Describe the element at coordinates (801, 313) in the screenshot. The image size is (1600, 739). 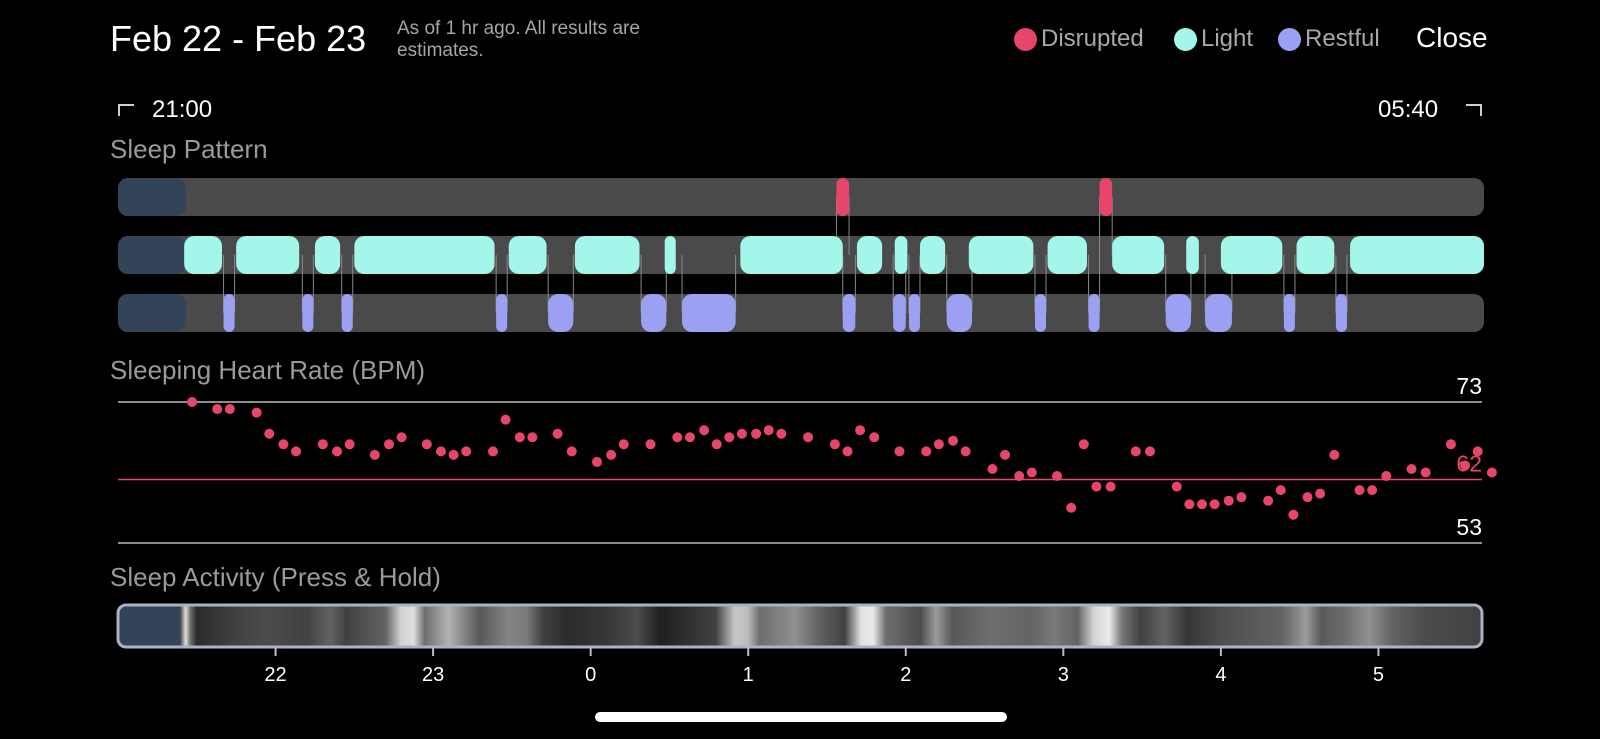
I see `pattern-track-restful` at that location.